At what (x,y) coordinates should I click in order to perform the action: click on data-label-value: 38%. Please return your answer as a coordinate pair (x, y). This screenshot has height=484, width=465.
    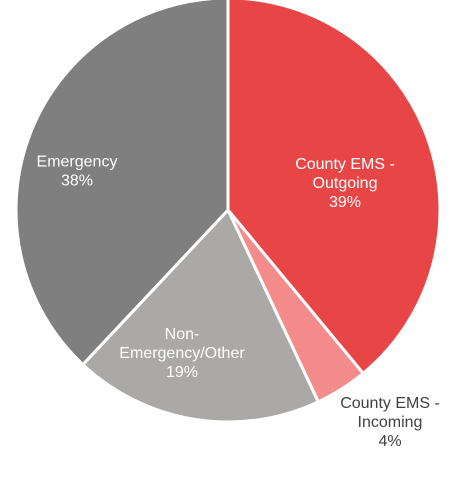
    Looking at the image, I should click on (77, 181).